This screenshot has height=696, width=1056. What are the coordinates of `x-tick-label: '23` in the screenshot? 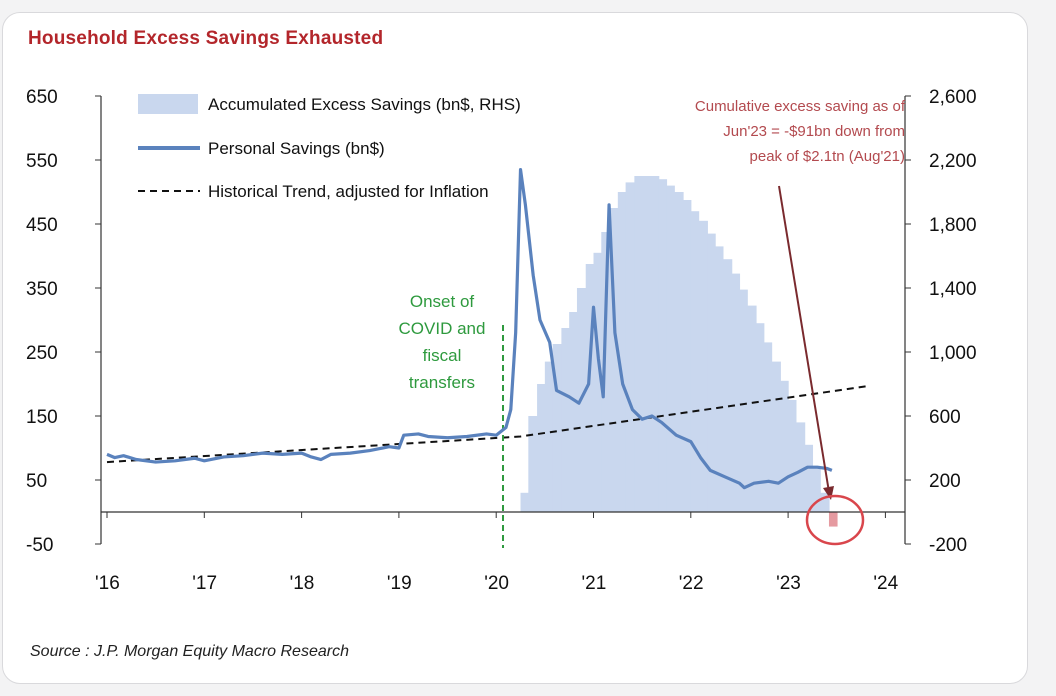 It's located at (788, 583).